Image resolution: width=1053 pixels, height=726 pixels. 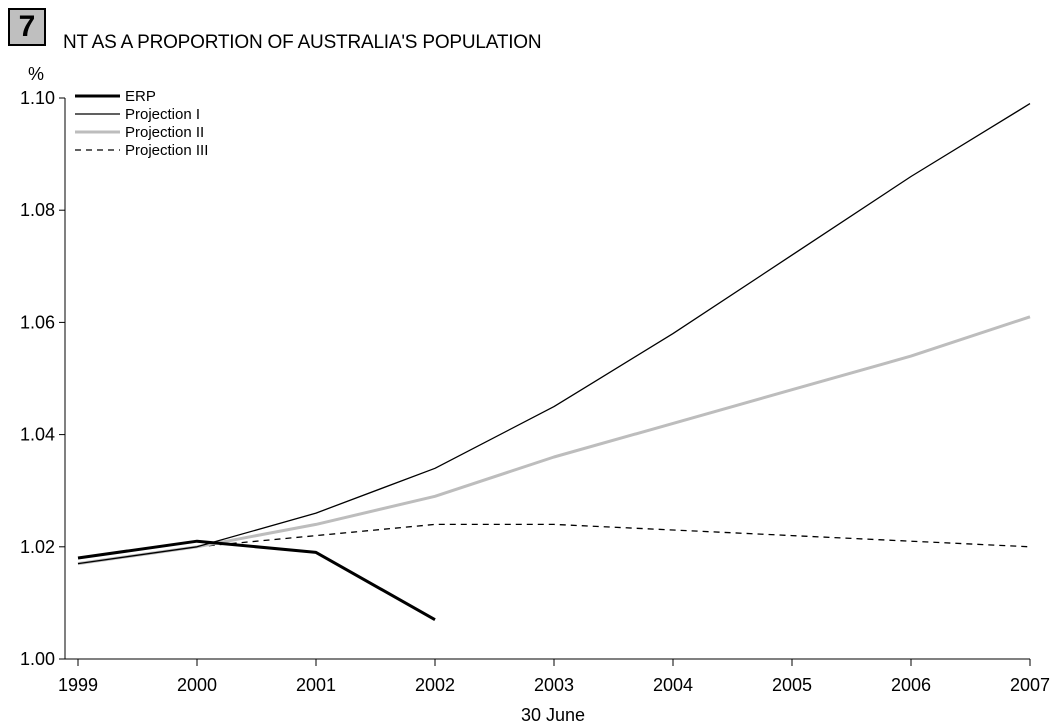 What do you see at coordinates (37, 435) in the screenshot?
I see `y-tick-label: 1.04` at bounding box center [37, 435].